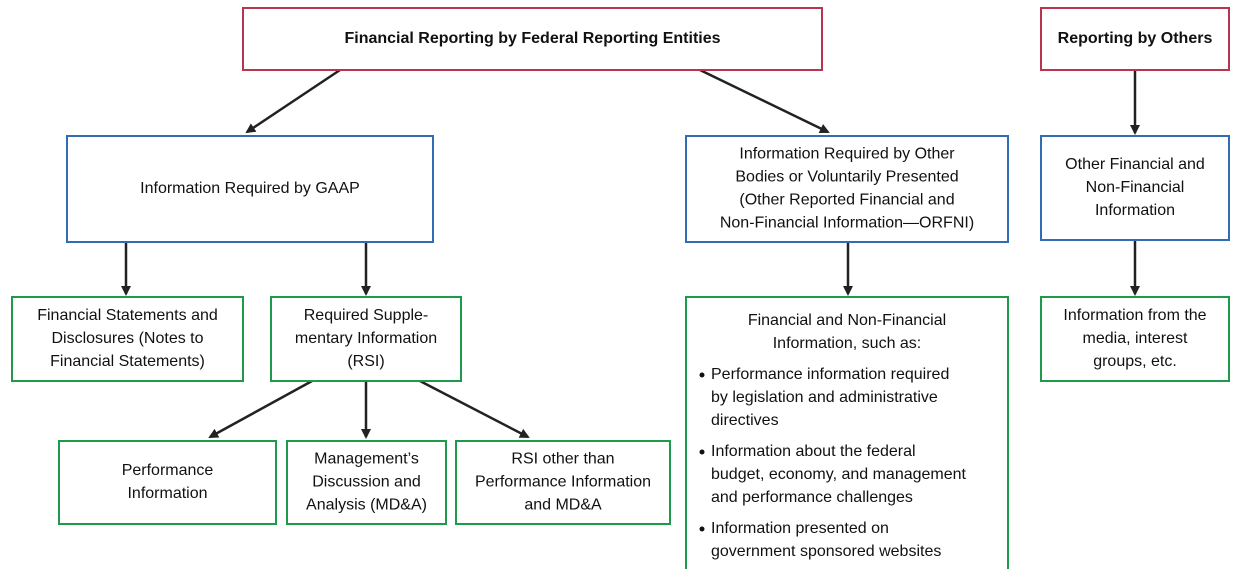  What do you see at coordinates (839, 474) in the screenshot?
I see `bullet-text: budget, economy, and management` at bounding box center [839, 474].